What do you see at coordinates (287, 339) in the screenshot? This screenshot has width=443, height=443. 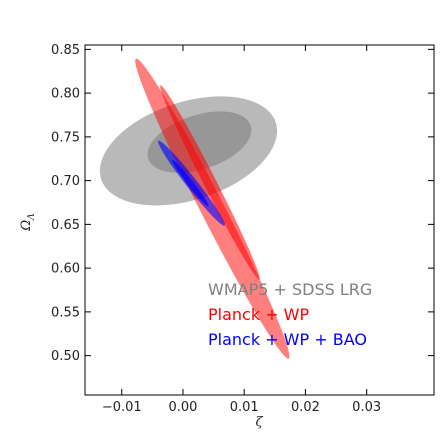 I see `legend-entry: Planck + WP + BAO` at bounding box center [287, 339].